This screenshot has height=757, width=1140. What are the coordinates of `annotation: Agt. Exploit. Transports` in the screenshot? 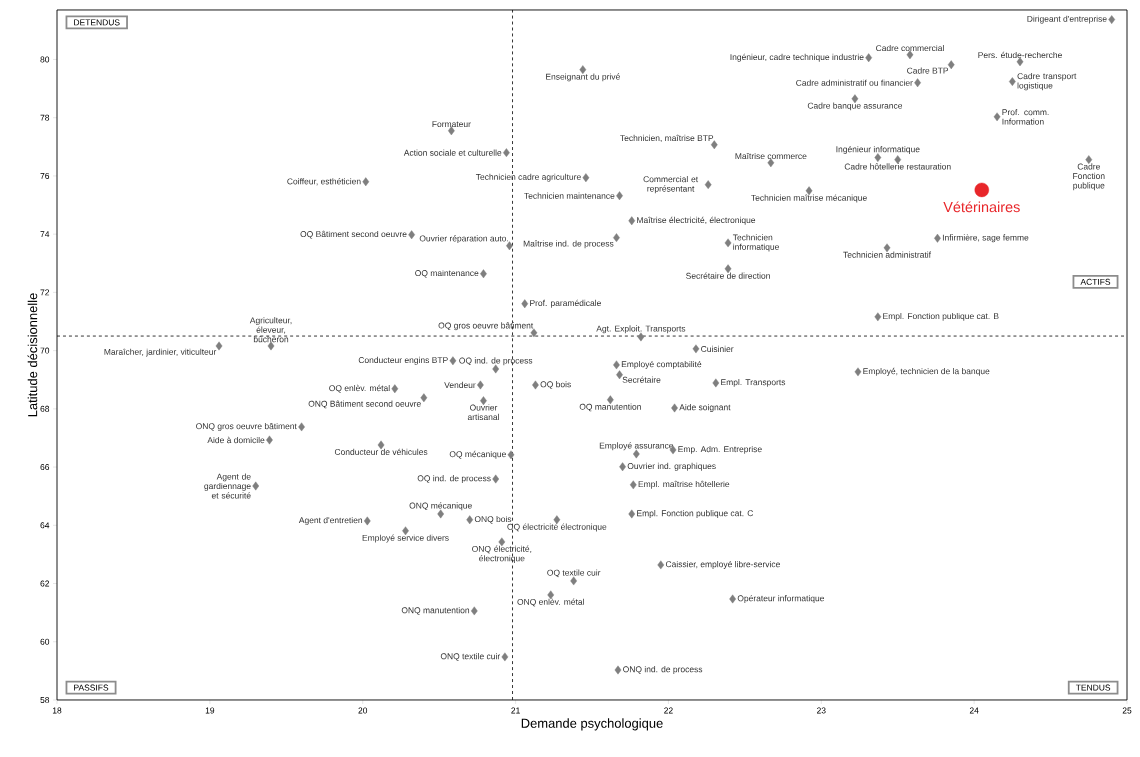 It's located at (641, 329).